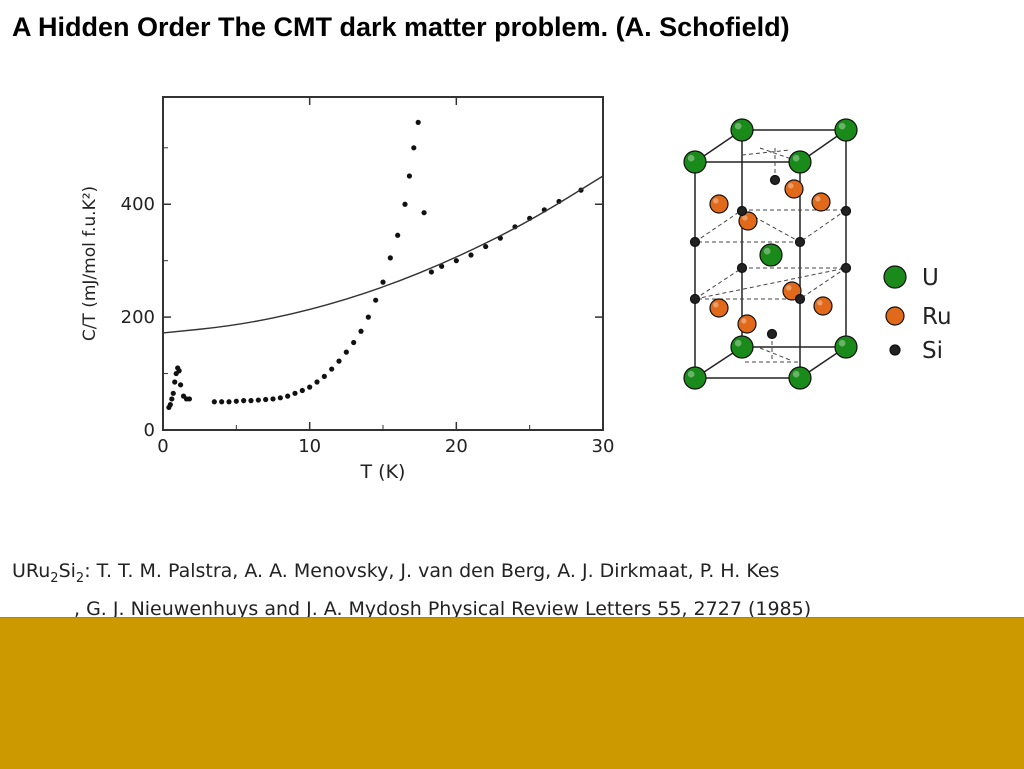  What do you see at coordinates (90, 263) in the screenshot?
I see `y-axis-label: C/T (mJ/mol f.u.K²)` at bounding box center [90, 263].